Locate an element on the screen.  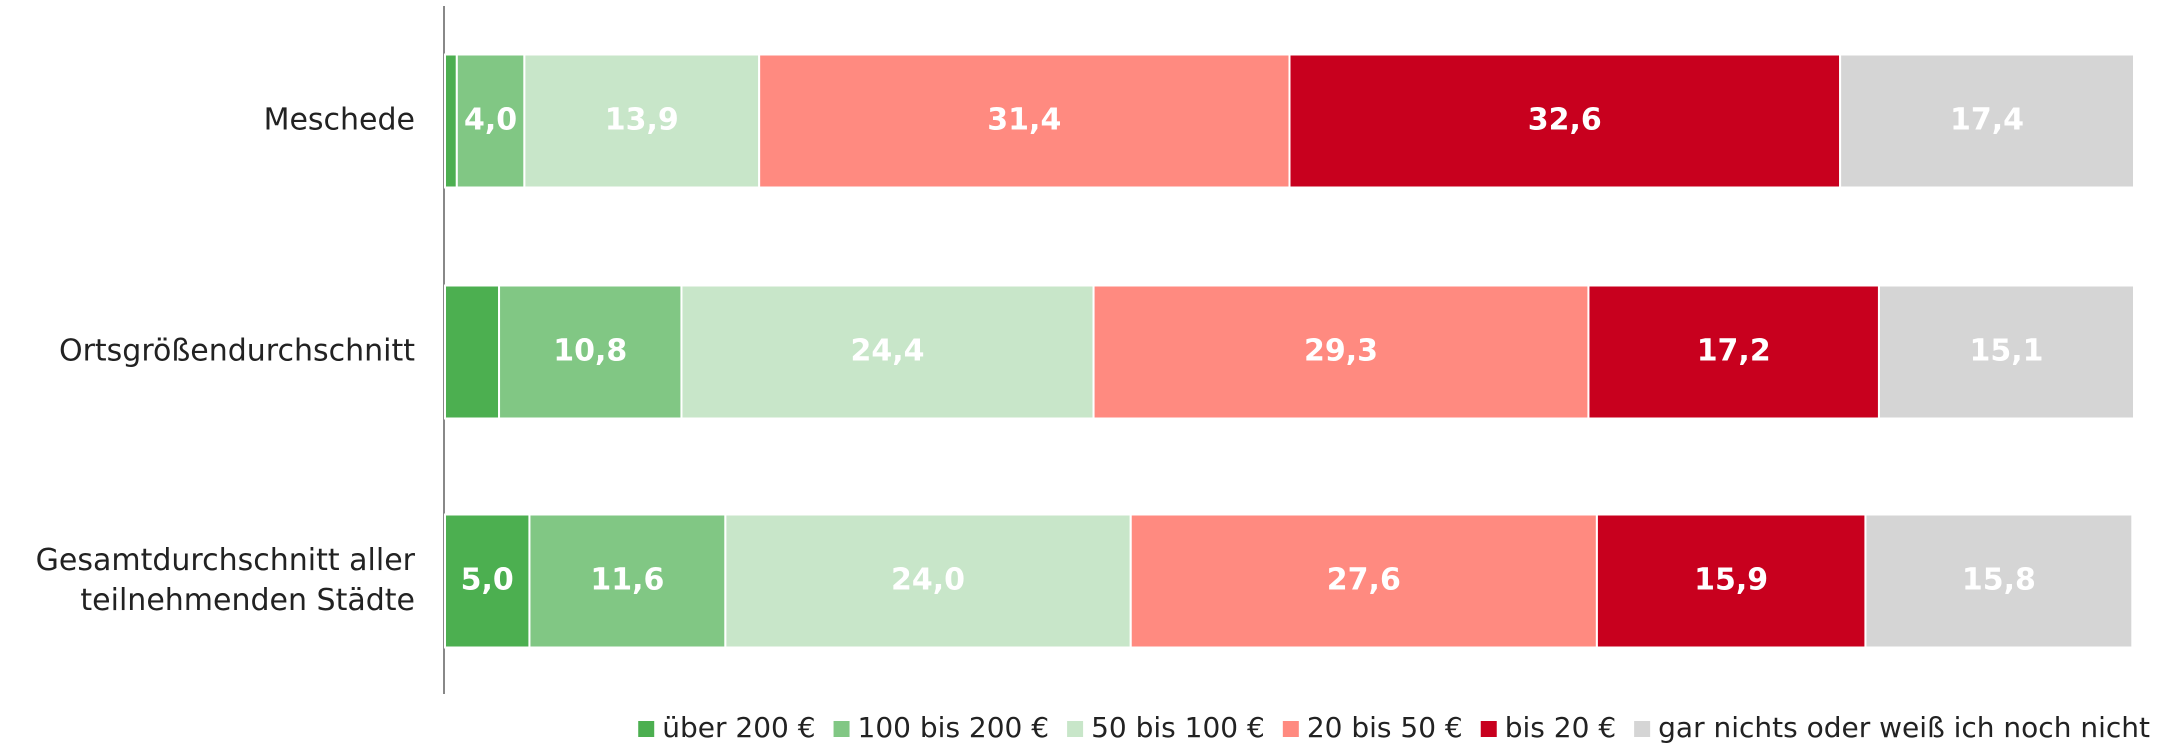
legend-label: 50 bis 100 € is located at coordinates (1178, 727).